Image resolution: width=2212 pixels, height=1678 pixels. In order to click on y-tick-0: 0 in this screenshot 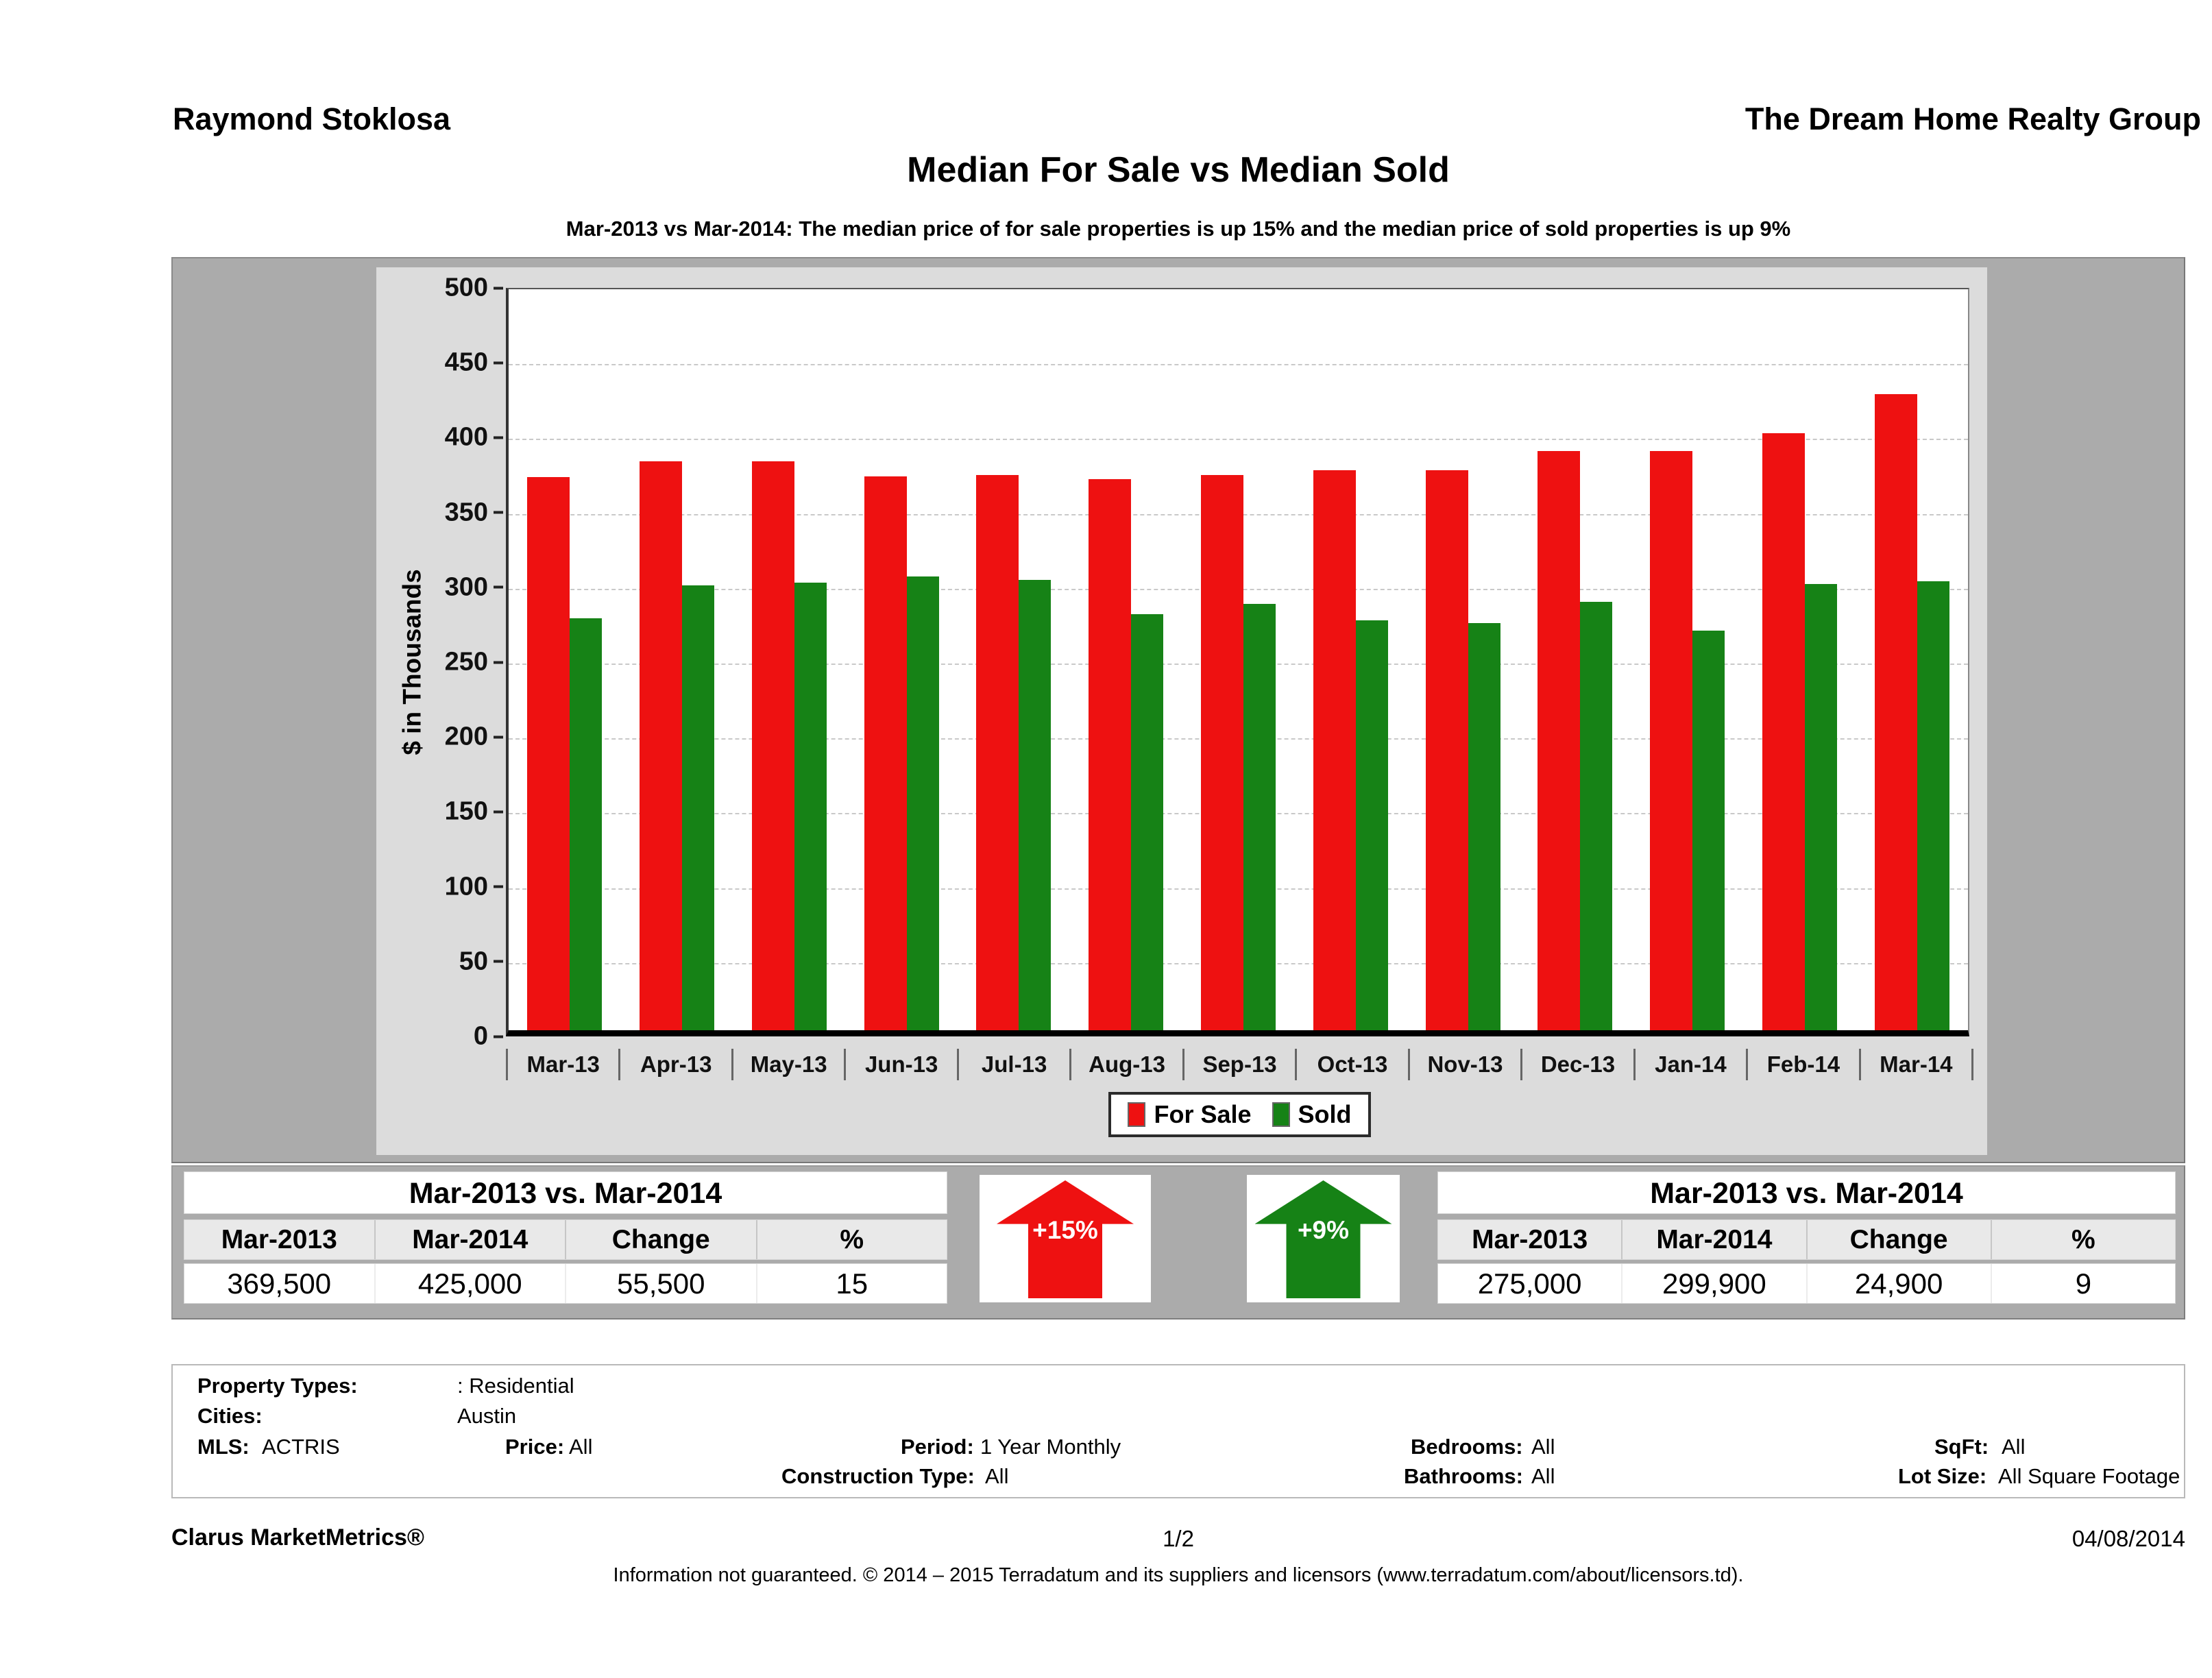, I will do `click(488, 1036)`.